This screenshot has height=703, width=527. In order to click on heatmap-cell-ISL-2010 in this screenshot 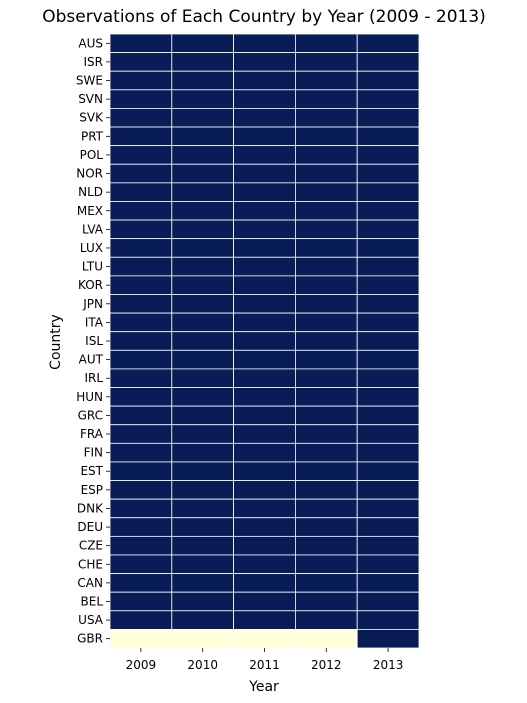, I will do `click(203, 341)`.